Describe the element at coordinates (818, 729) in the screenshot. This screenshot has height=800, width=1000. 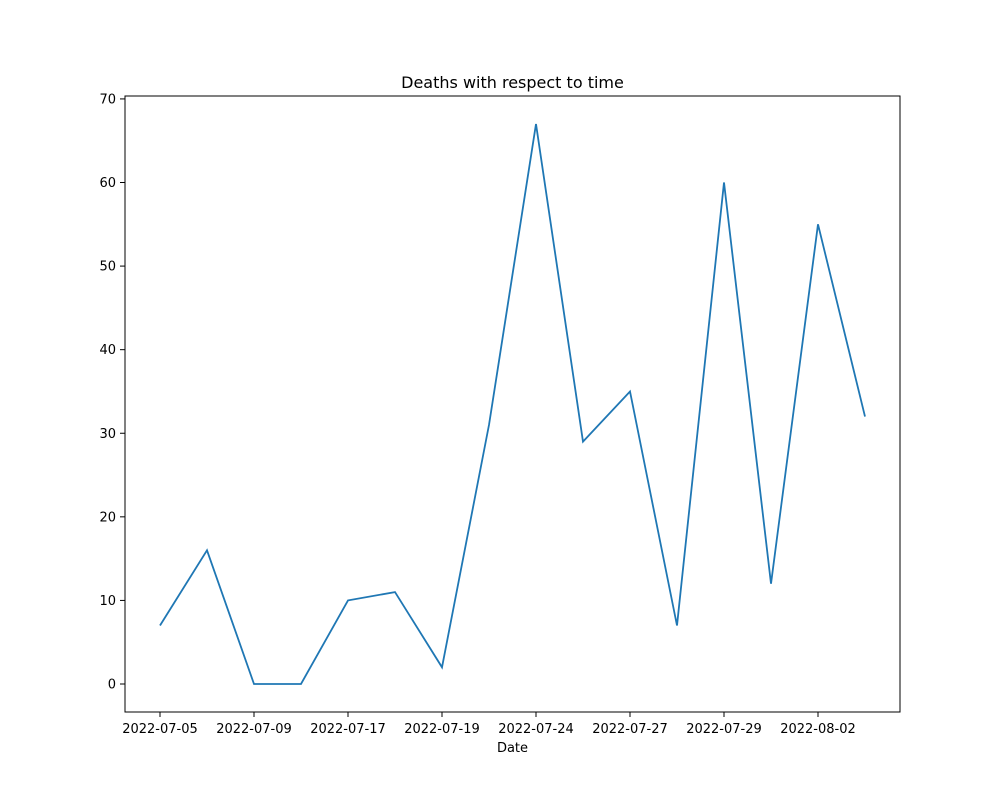
I see `x-tick-label: 2022-08-02` at that location.